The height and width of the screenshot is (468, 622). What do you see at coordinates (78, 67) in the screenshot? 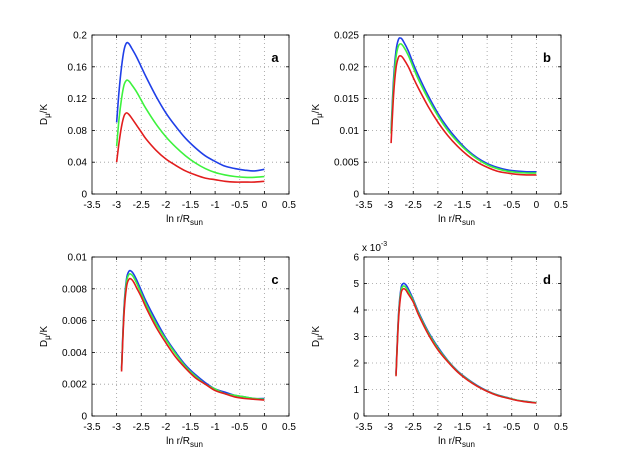
I see `y-tick-label: 0.16` at bounding box center [78, 67].